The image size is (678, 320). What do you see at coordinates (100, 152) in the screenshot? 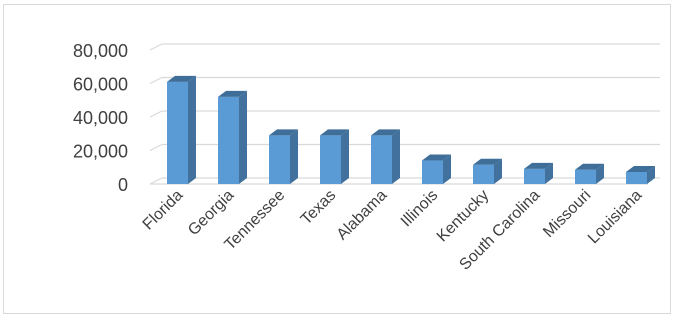
I see `y-tick-label-1: 20,000` at bounding box center [100, 152].